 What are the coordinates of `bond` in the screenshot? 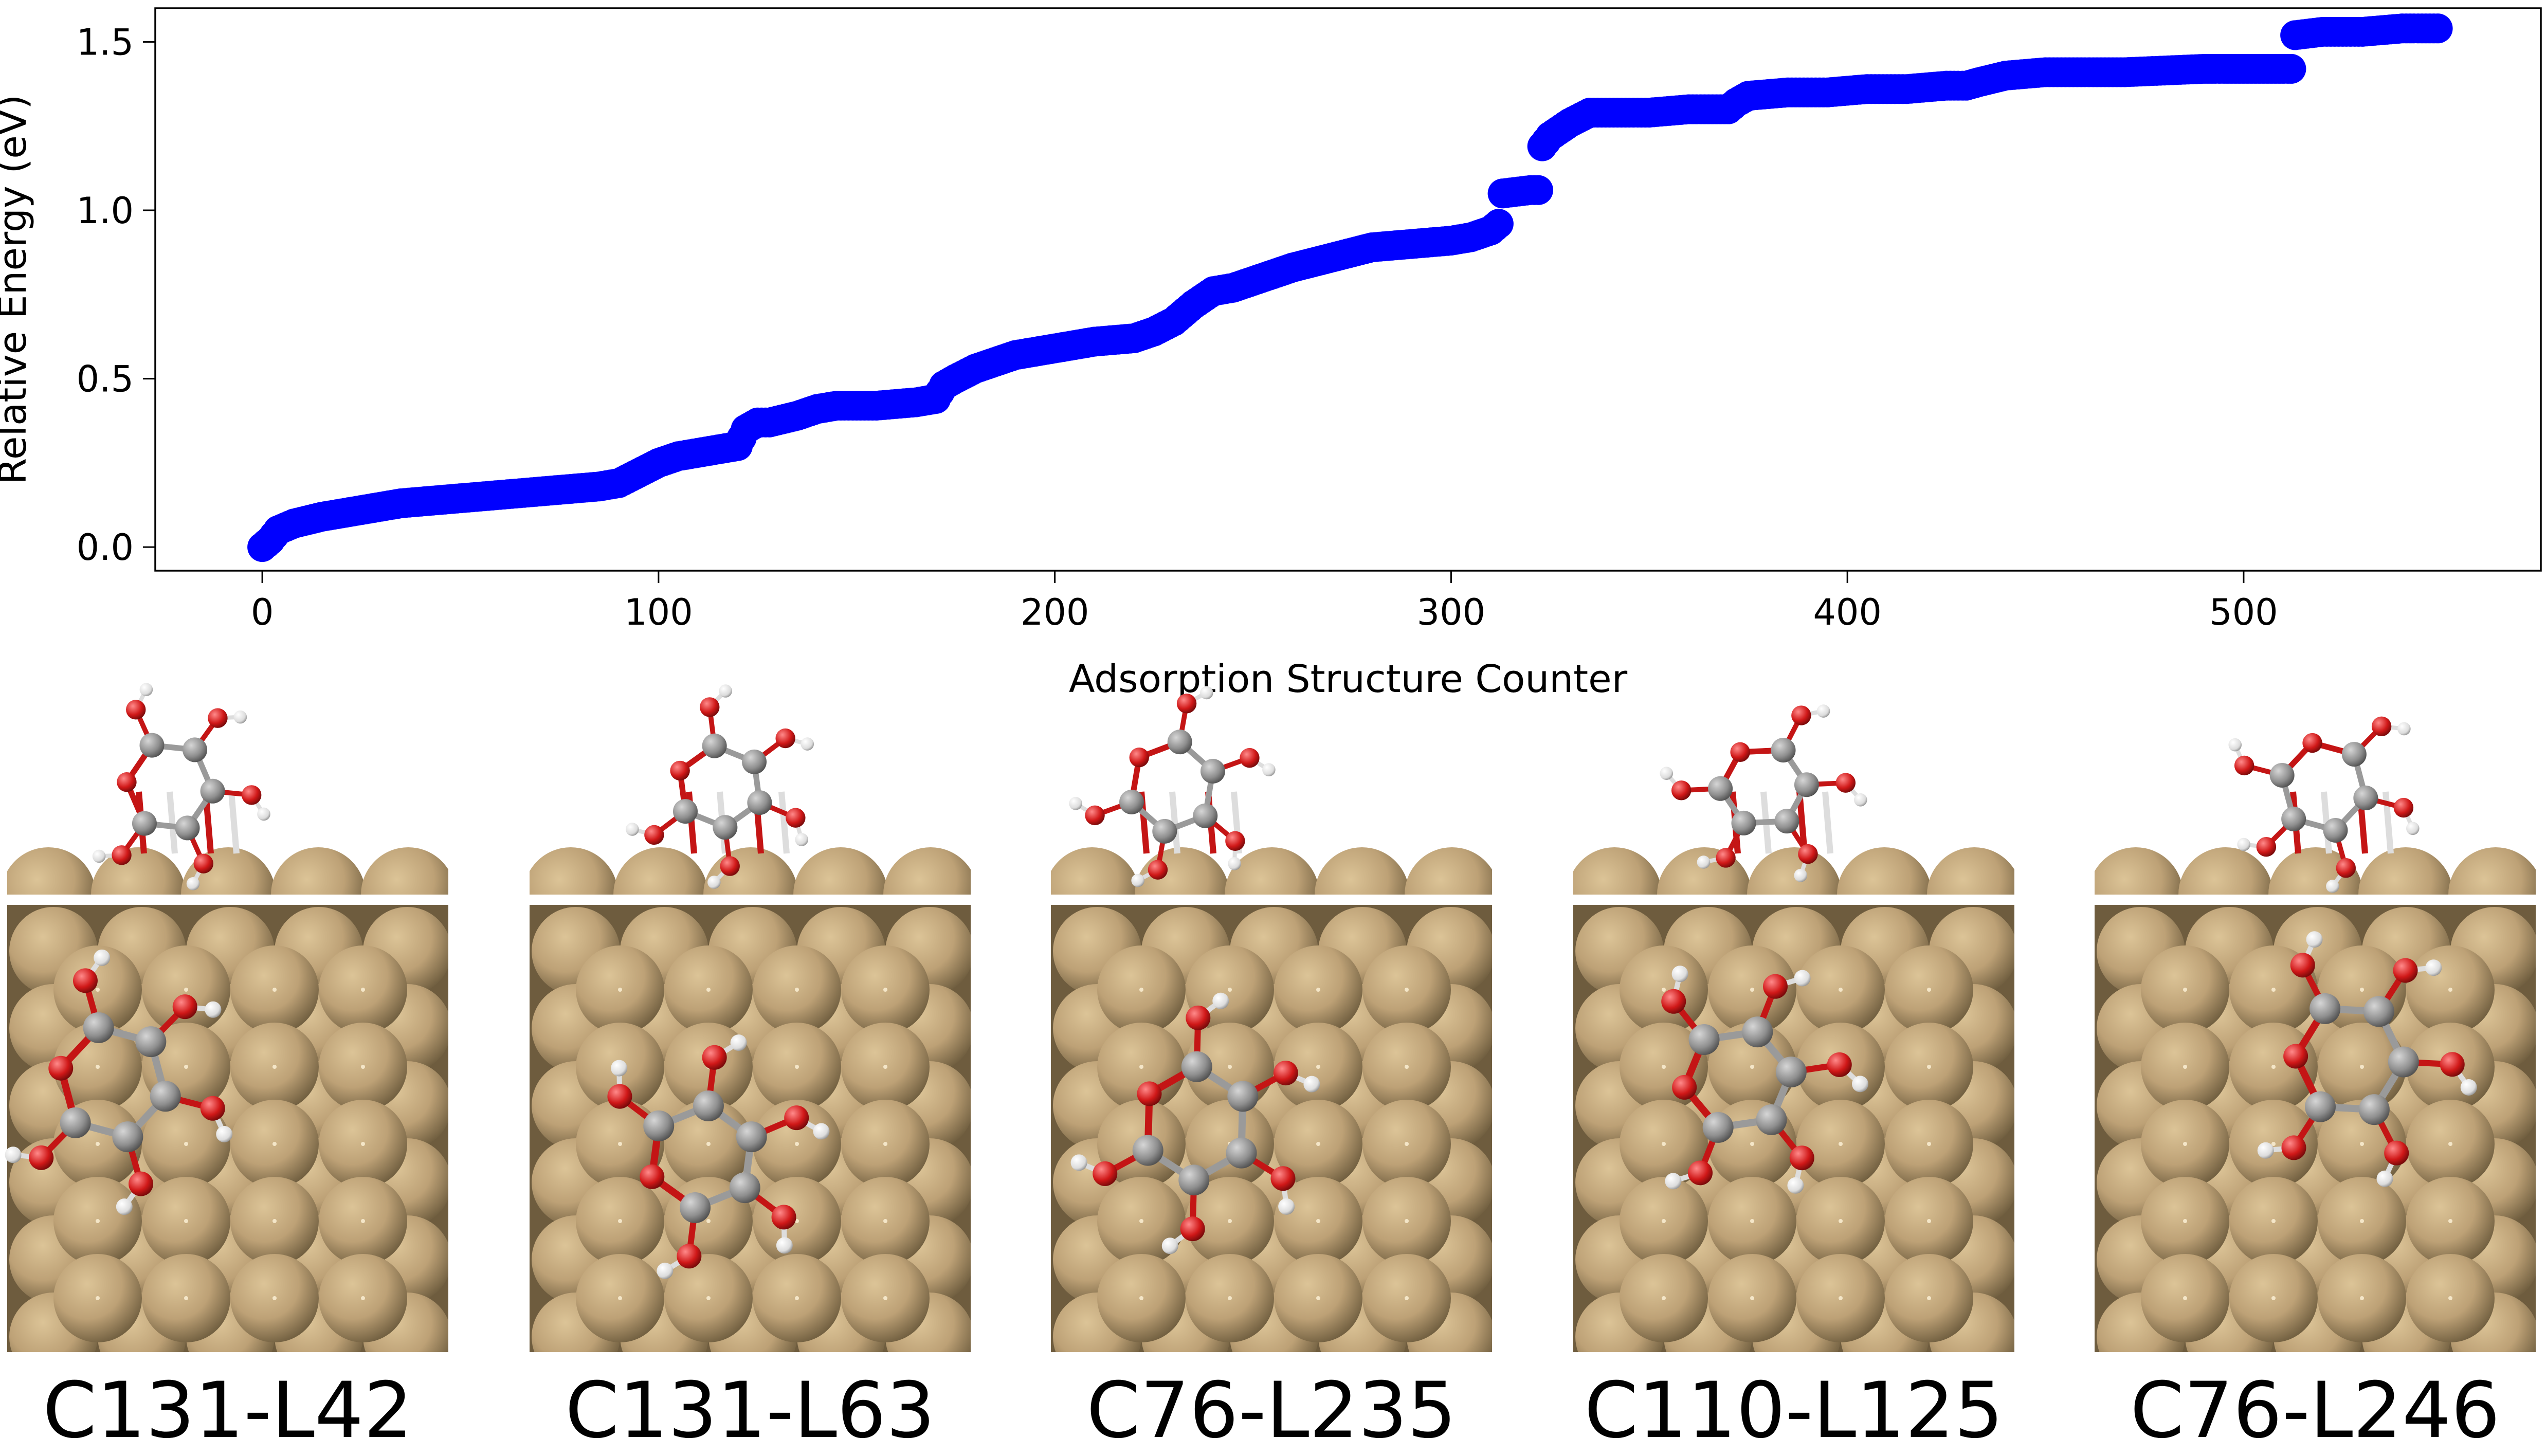 It's located at (1174, 823).